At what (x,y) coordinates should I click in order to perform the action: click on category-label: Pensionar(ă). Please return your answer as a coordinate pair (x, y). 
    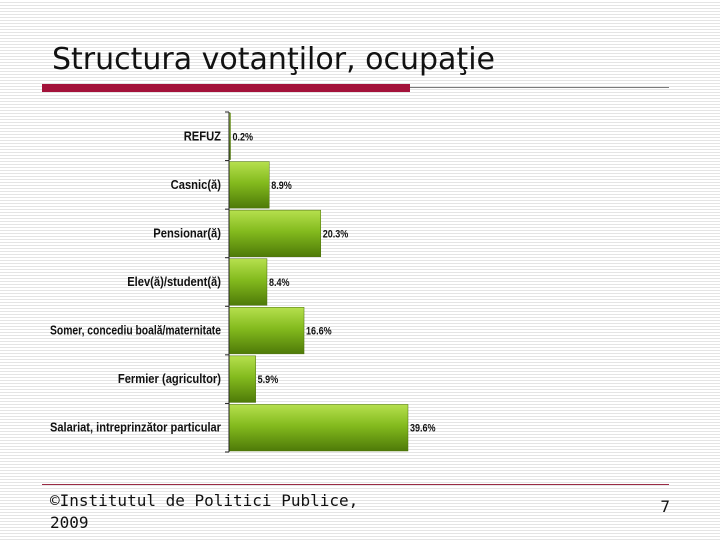
    Looking at the image, I should click on (187, 232).